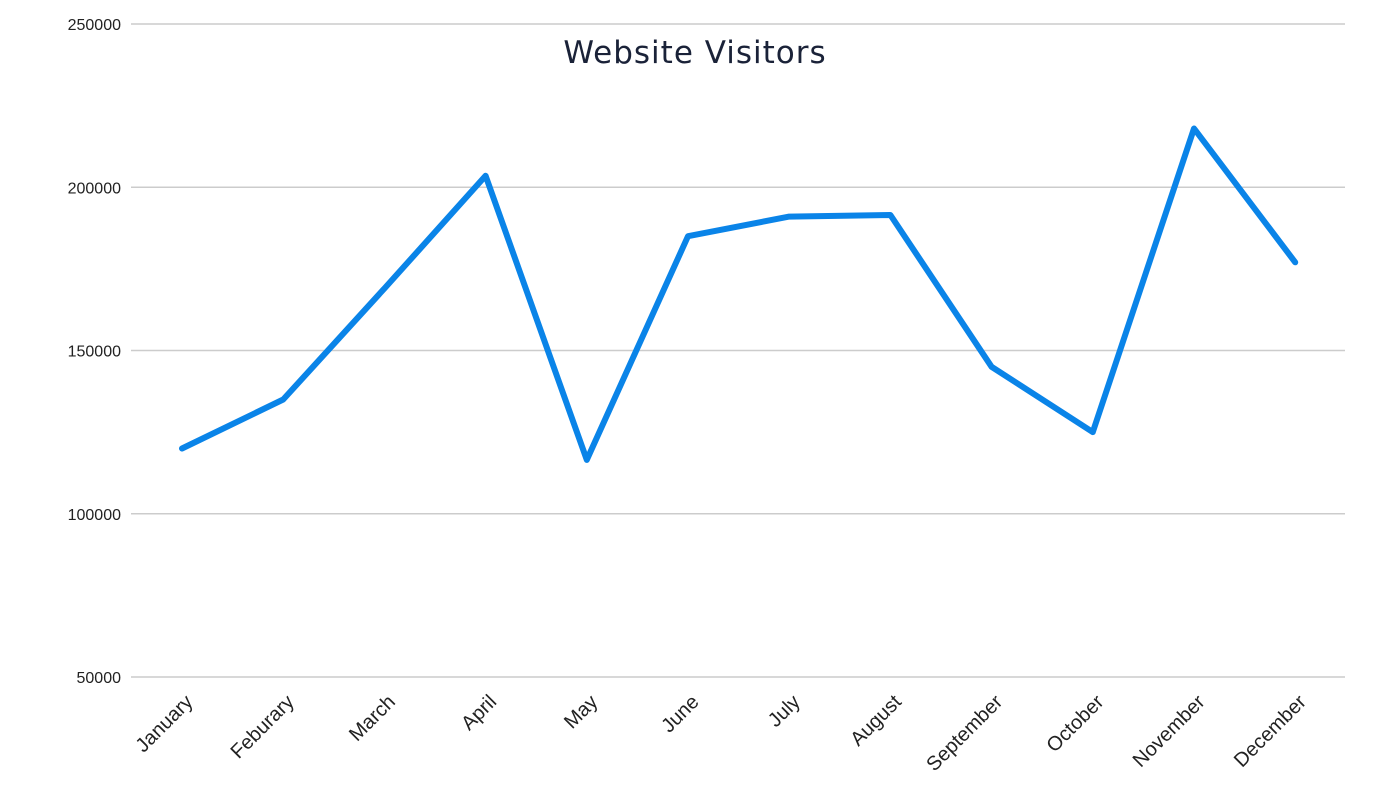  What do you see at coordinates (1270, 731) in the screenshot?
I see `x-tick-label: December` at bounding box center [1270, 731].